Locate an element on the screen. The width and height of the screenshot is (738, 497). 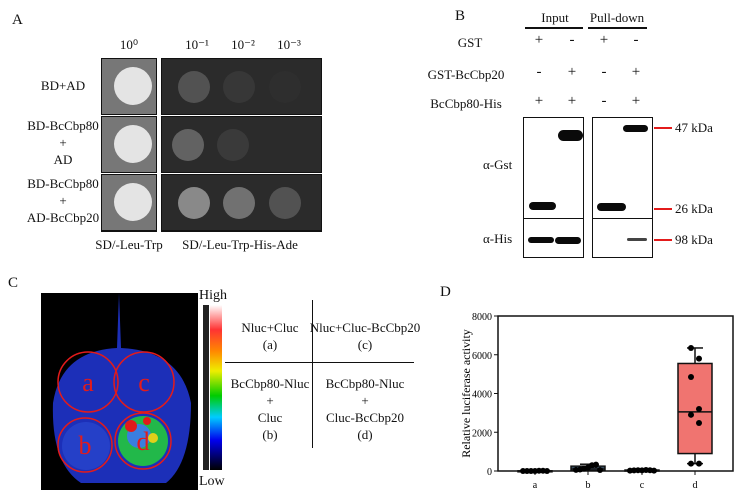
medium-label: SD/-Leu-Trp is located at coordinates (129, 244).